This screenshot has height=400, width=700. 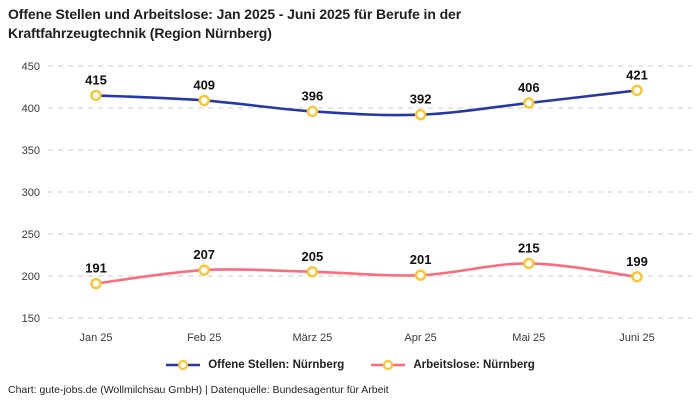 I want to click on data-label: 396, so click(x=313, y=95).